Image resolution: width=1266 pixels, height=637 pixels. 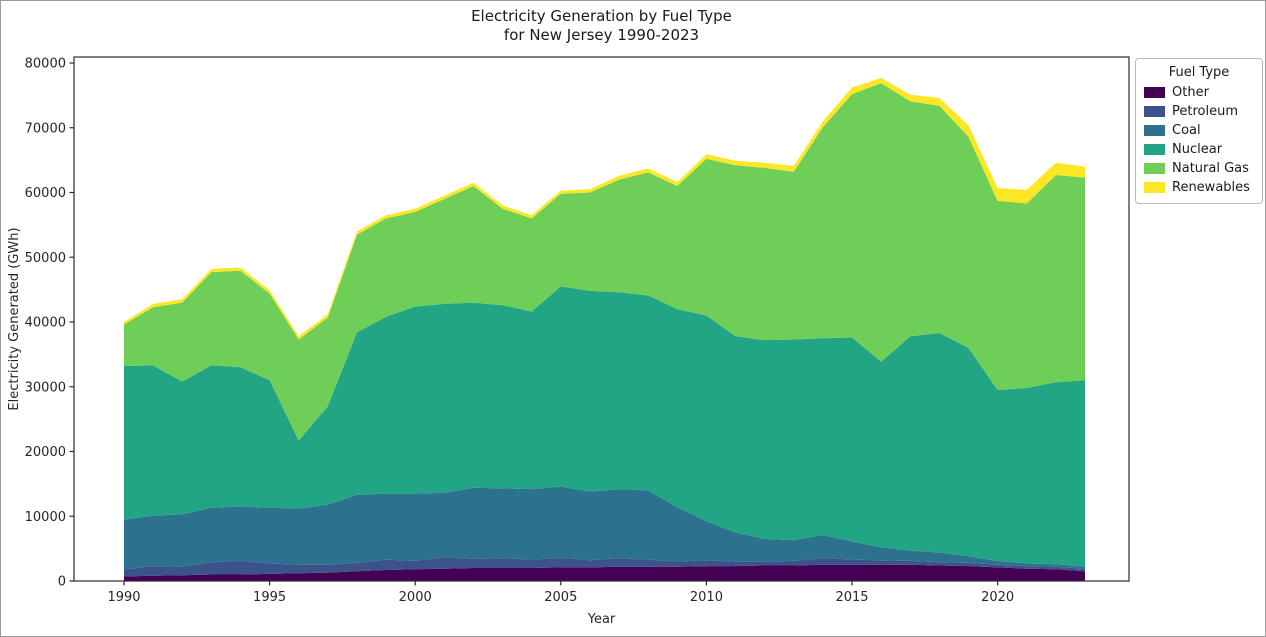 What do you see at coordinates (45, 323) in the screenshot?
I see `y-tick-label: 40000` at bounding box center [45, 323].